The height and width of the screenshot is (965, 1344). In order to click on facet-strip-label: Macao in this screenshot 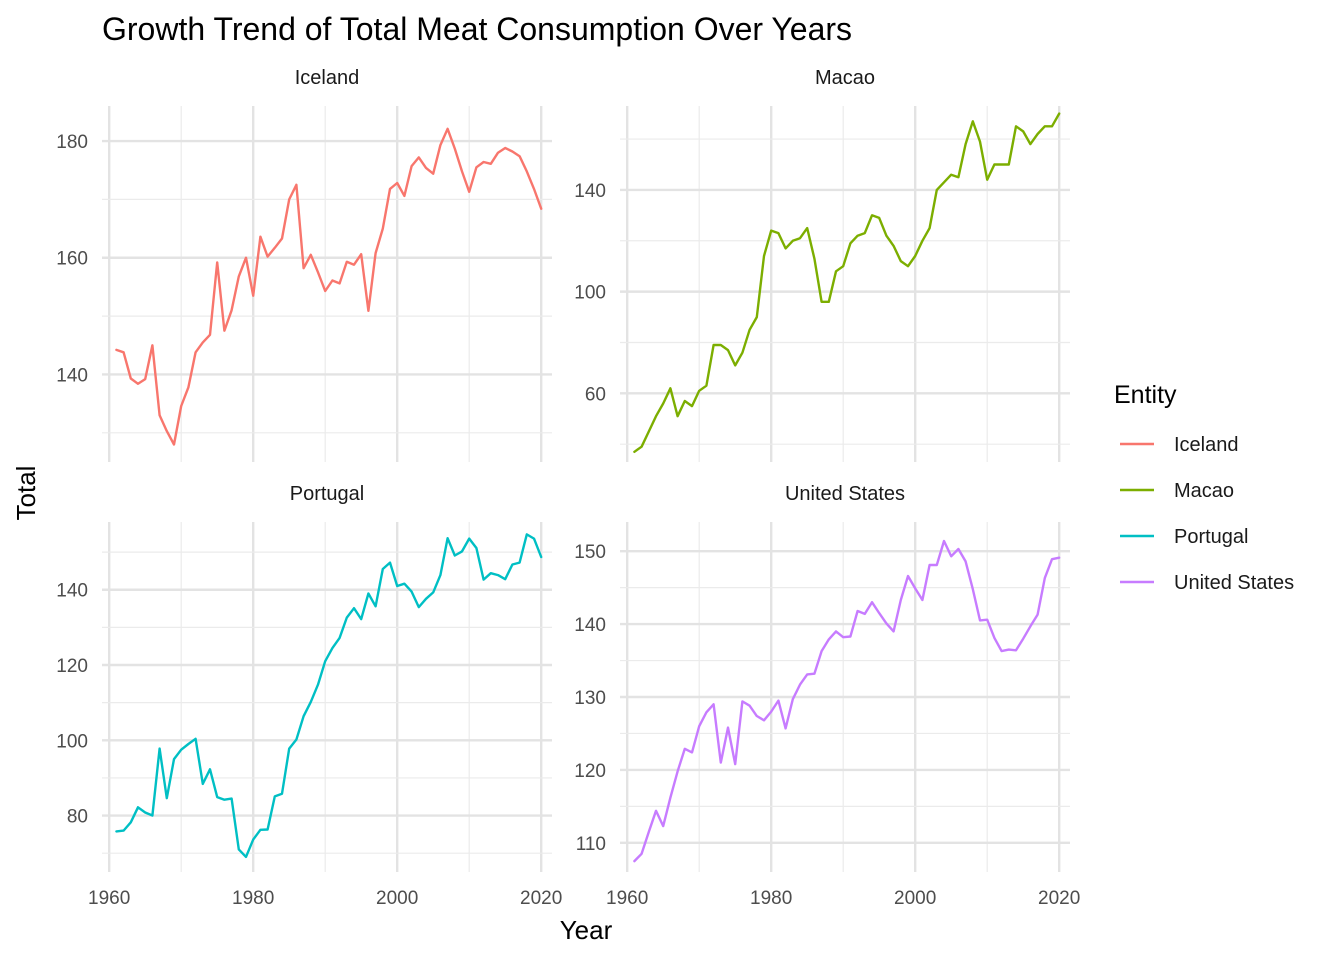, I will do `click(845, 78)`.